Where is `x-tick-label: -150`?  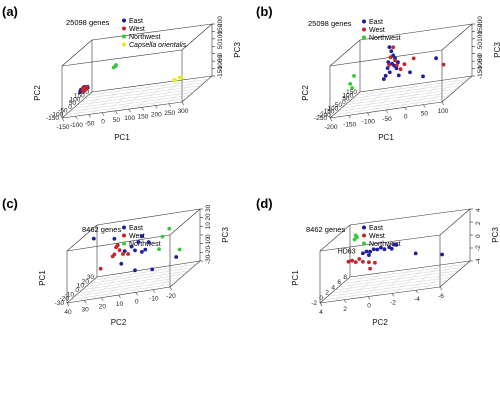 x-tick-label: -150 is located at coordinates (349, 124).